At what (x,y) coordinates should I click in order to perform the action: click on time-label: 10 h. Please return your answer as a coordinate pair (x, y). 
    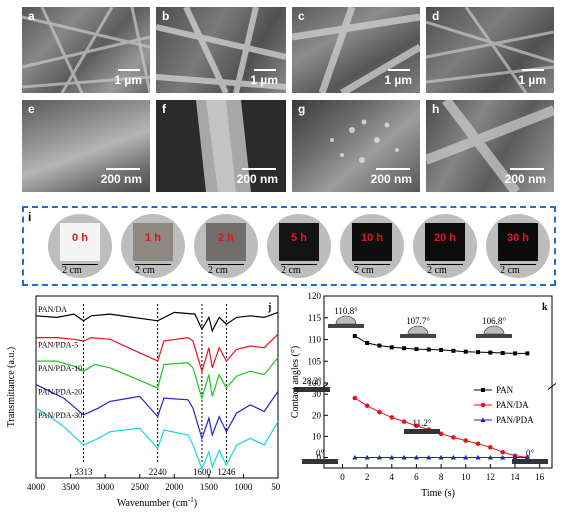
    Looking at the image, I should click on (371, 238).